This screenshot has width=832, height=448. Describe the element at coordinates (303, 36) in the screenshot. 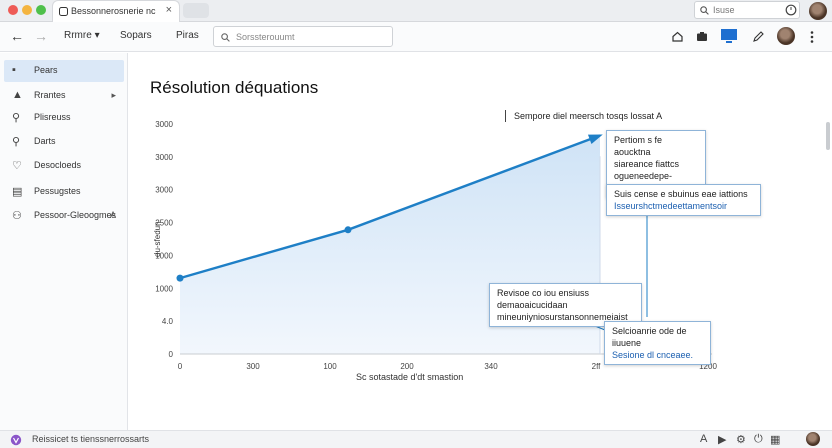

I see `search-input: Sorssterouumt` at that location.